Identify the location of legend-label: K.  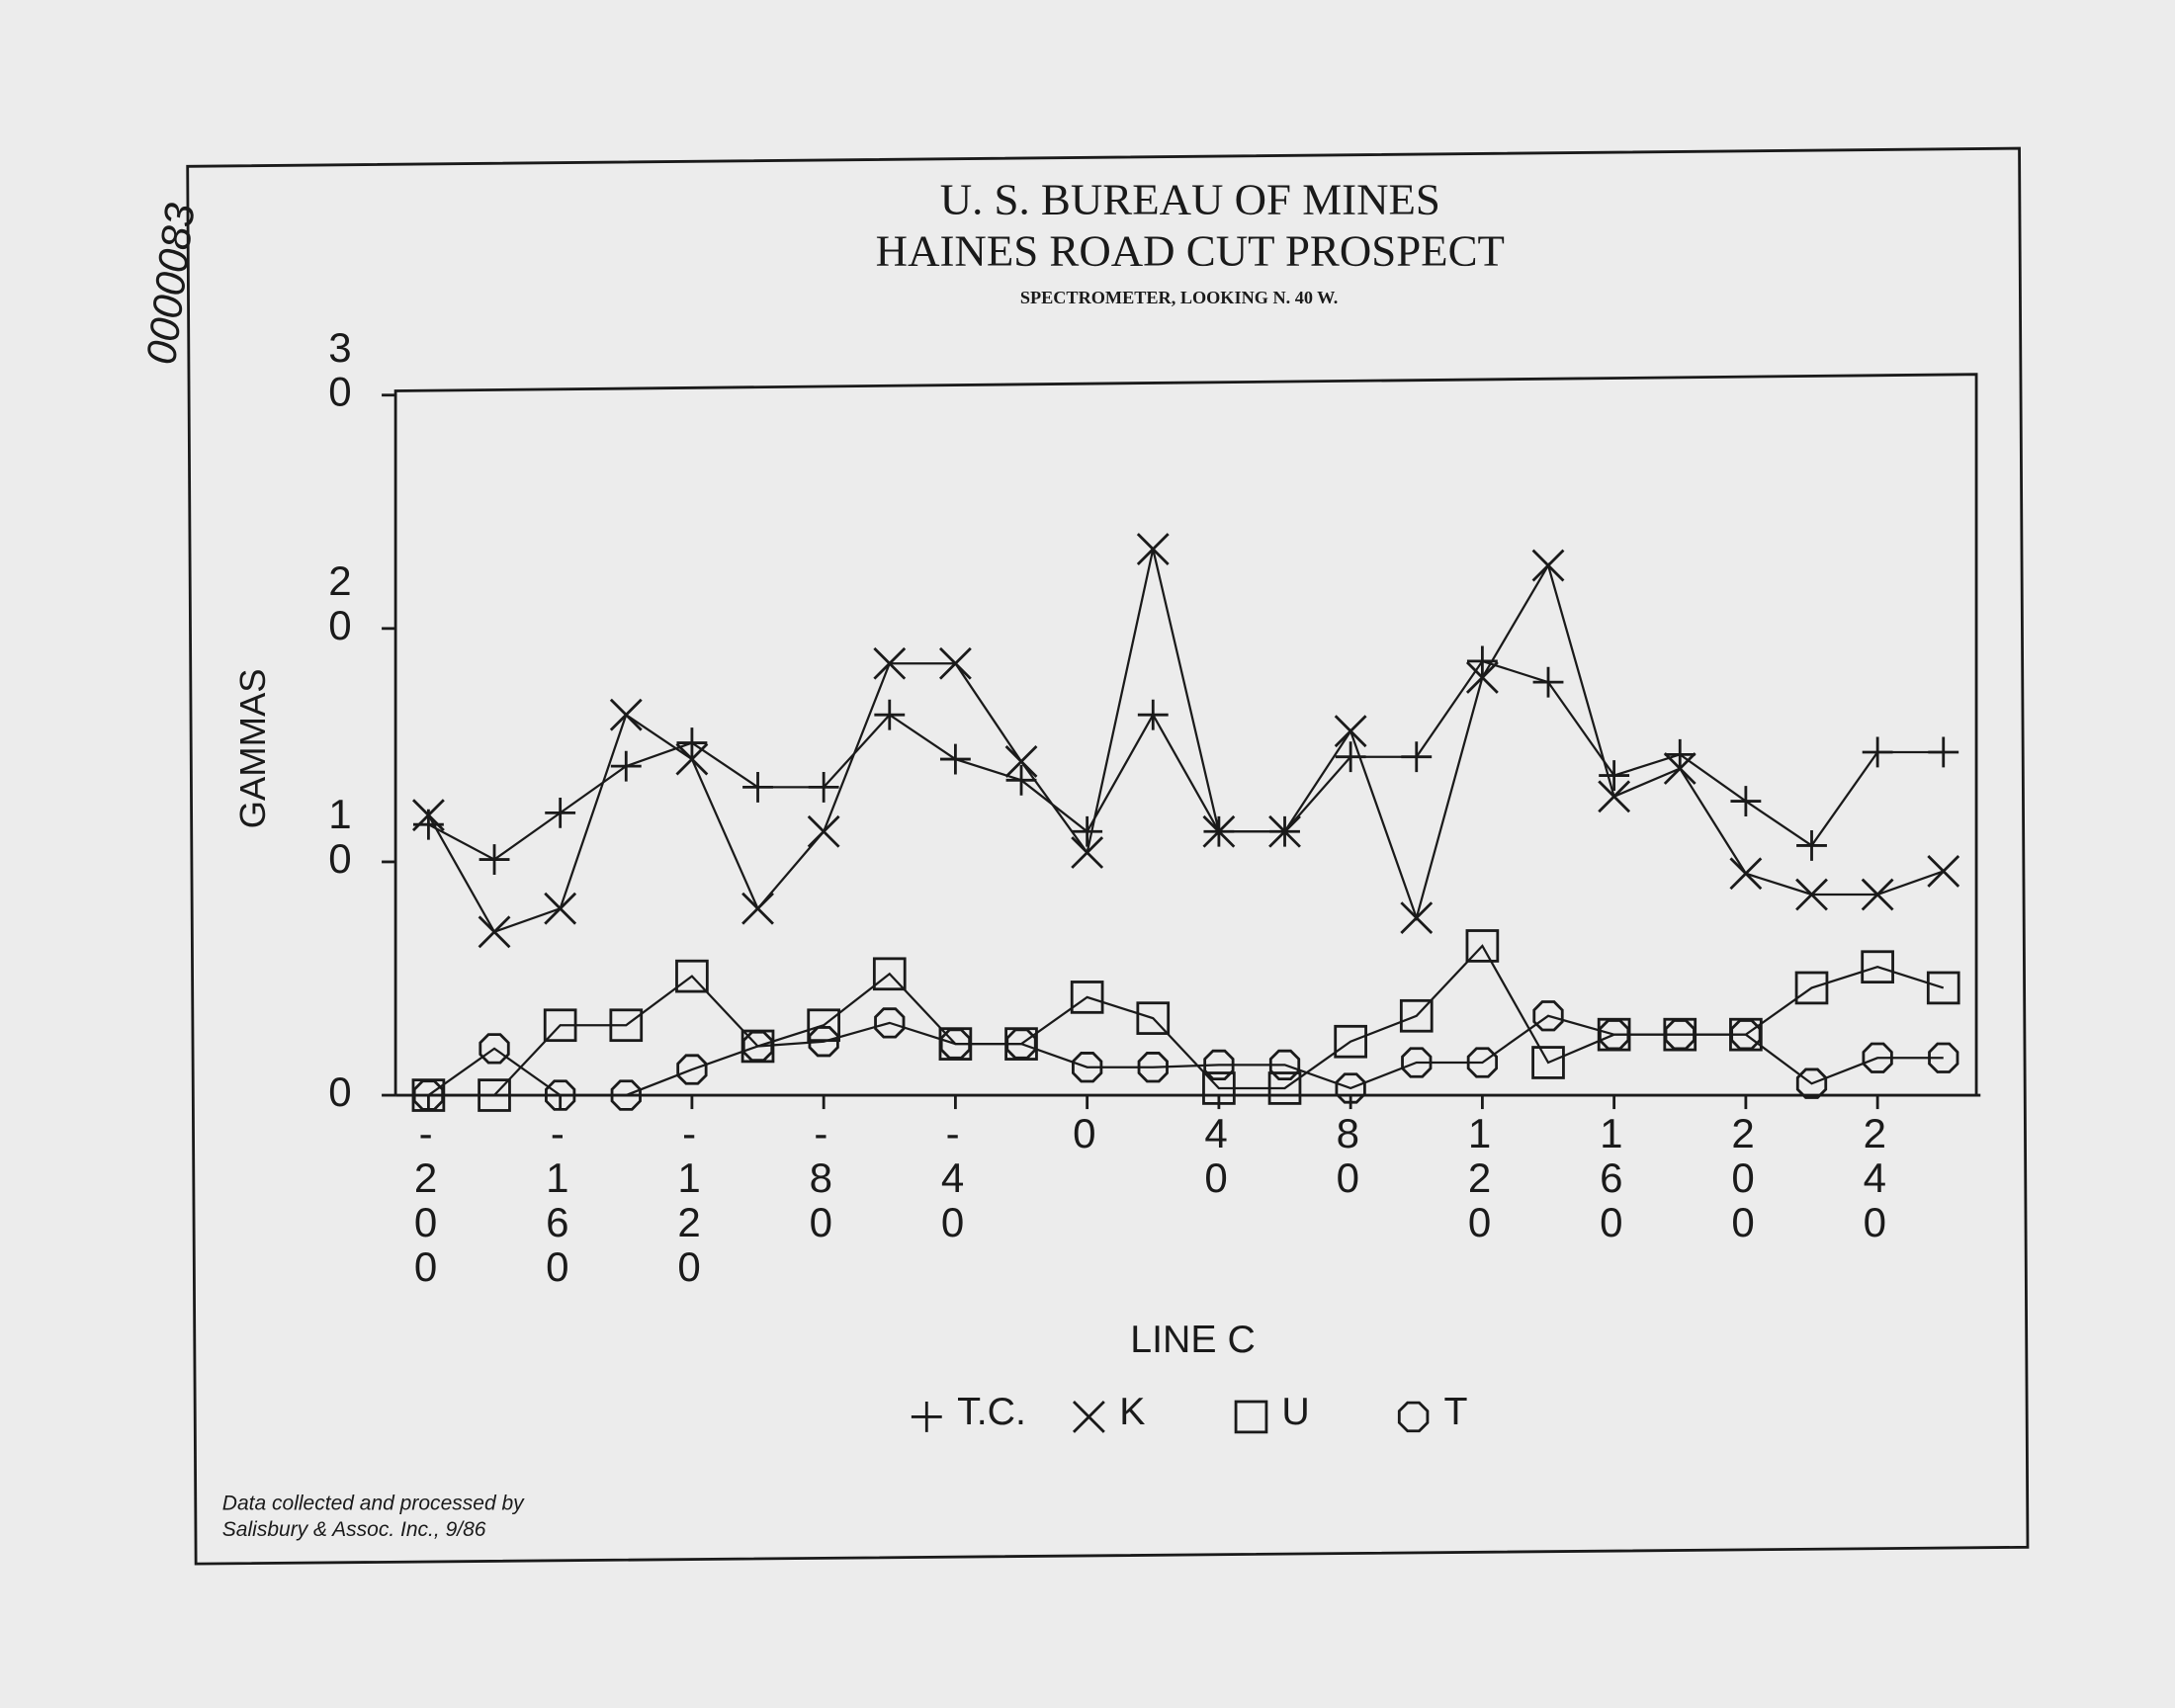
(1132, 1411).